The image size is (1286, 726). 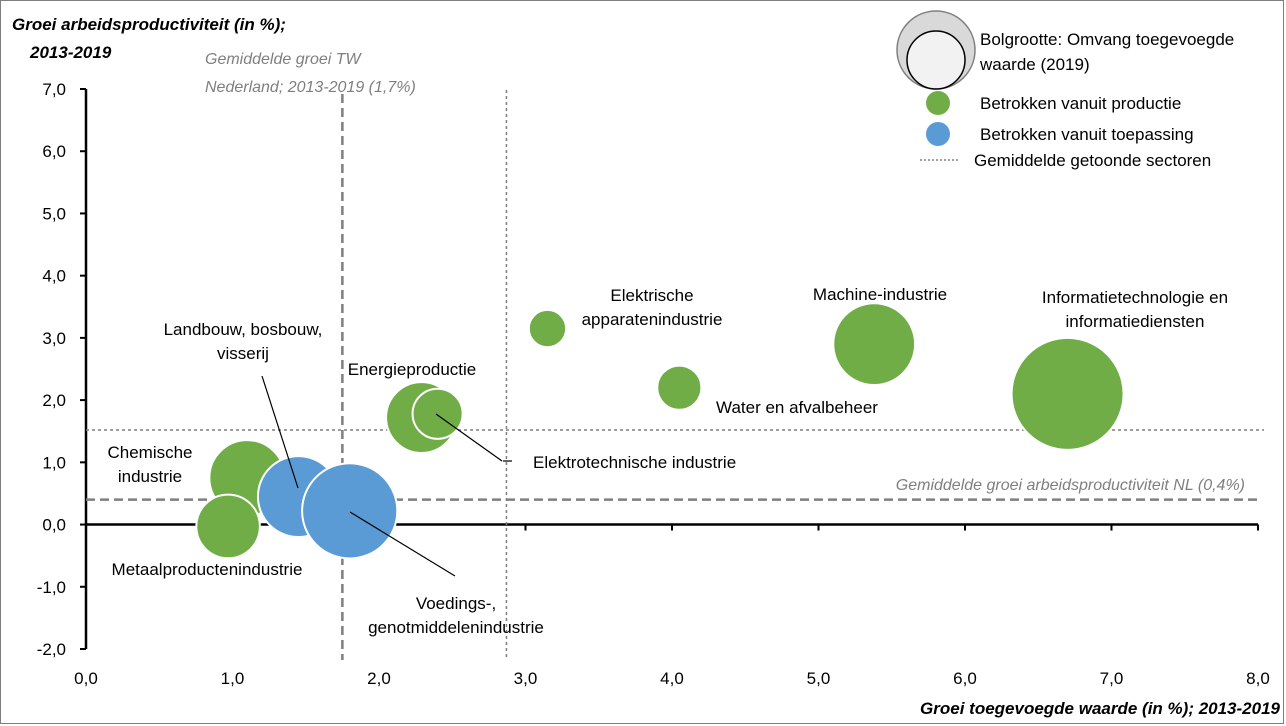 What do you see at coordinates (54, 525) in the screenshot?
I see `y-tick-label: 0,0` at bounding box center [54, 525].